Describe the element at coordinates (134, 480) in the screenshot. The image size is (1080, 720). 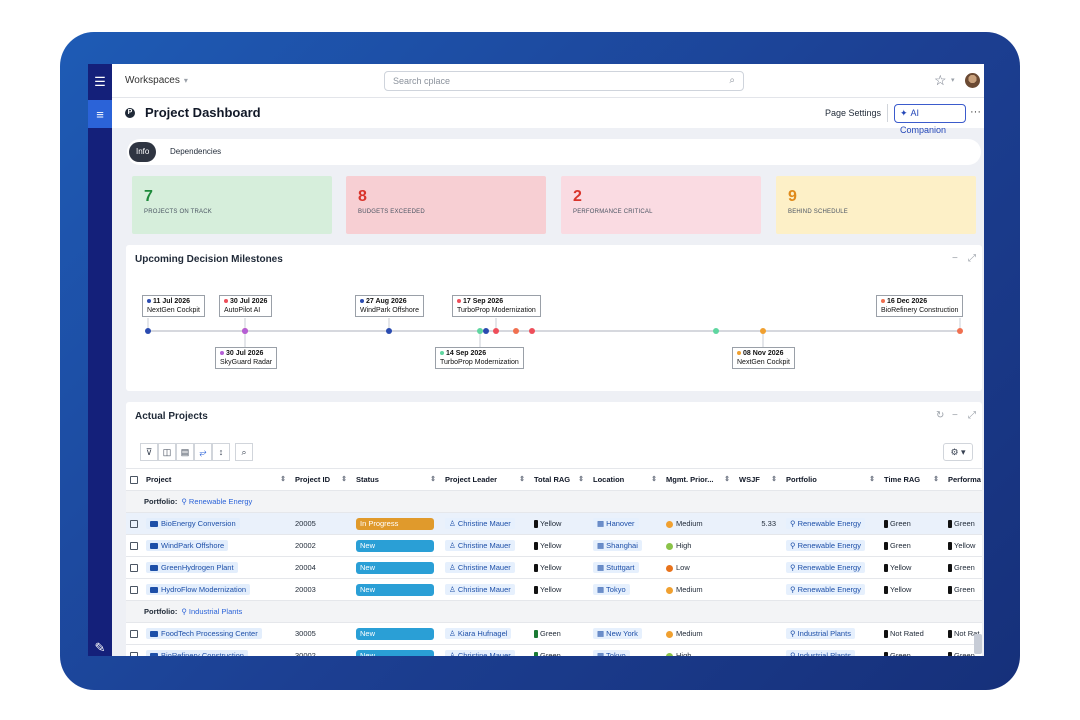
I see `select-all-checkbox` at that location.